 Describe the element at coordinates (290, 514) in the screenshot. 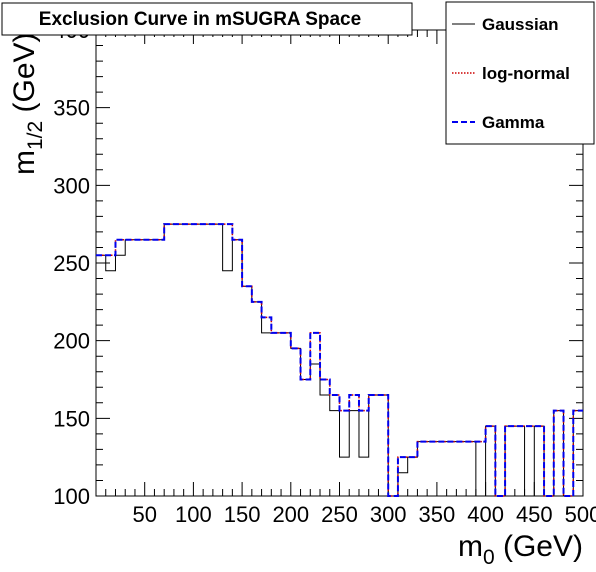

I see `x-tick-label: 200` at that location.